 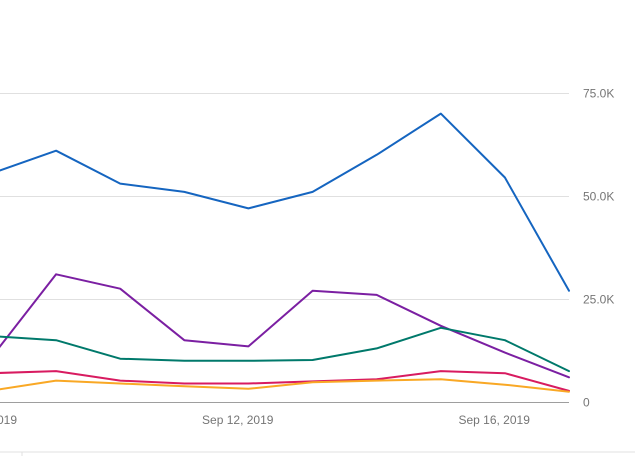 I want to click on y-tick-label: 0, so click(x=586, y=403).